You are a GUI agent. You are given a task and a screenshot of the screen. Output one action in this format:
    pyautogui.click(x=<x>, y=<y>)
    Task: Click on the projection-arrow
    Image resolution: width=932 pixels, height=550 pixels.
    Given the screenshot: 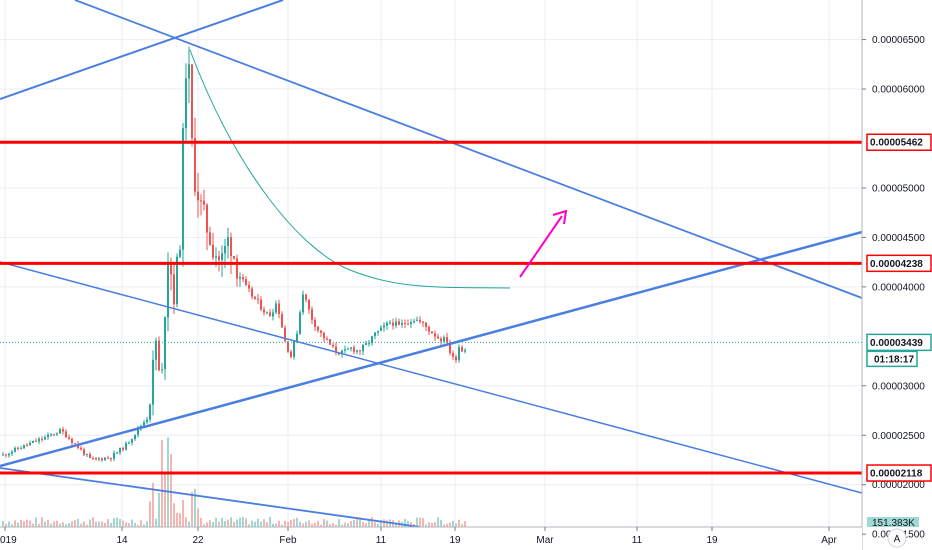 What is the action you would take?
    pyautogui.click(x=541, y=246)
    